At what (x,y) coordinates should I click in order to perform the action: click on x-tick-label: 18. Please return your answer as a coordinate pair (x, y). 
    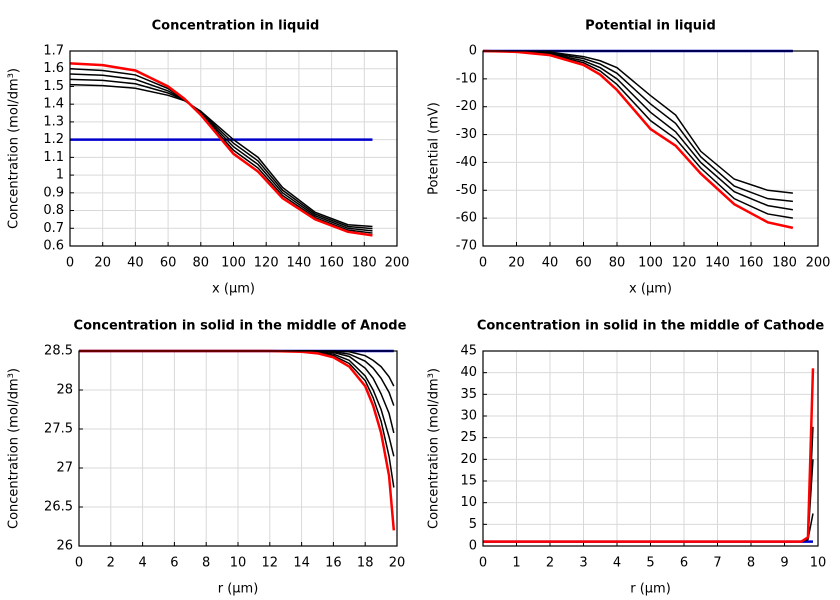
    Looking at the image, I should click on (365, 563).